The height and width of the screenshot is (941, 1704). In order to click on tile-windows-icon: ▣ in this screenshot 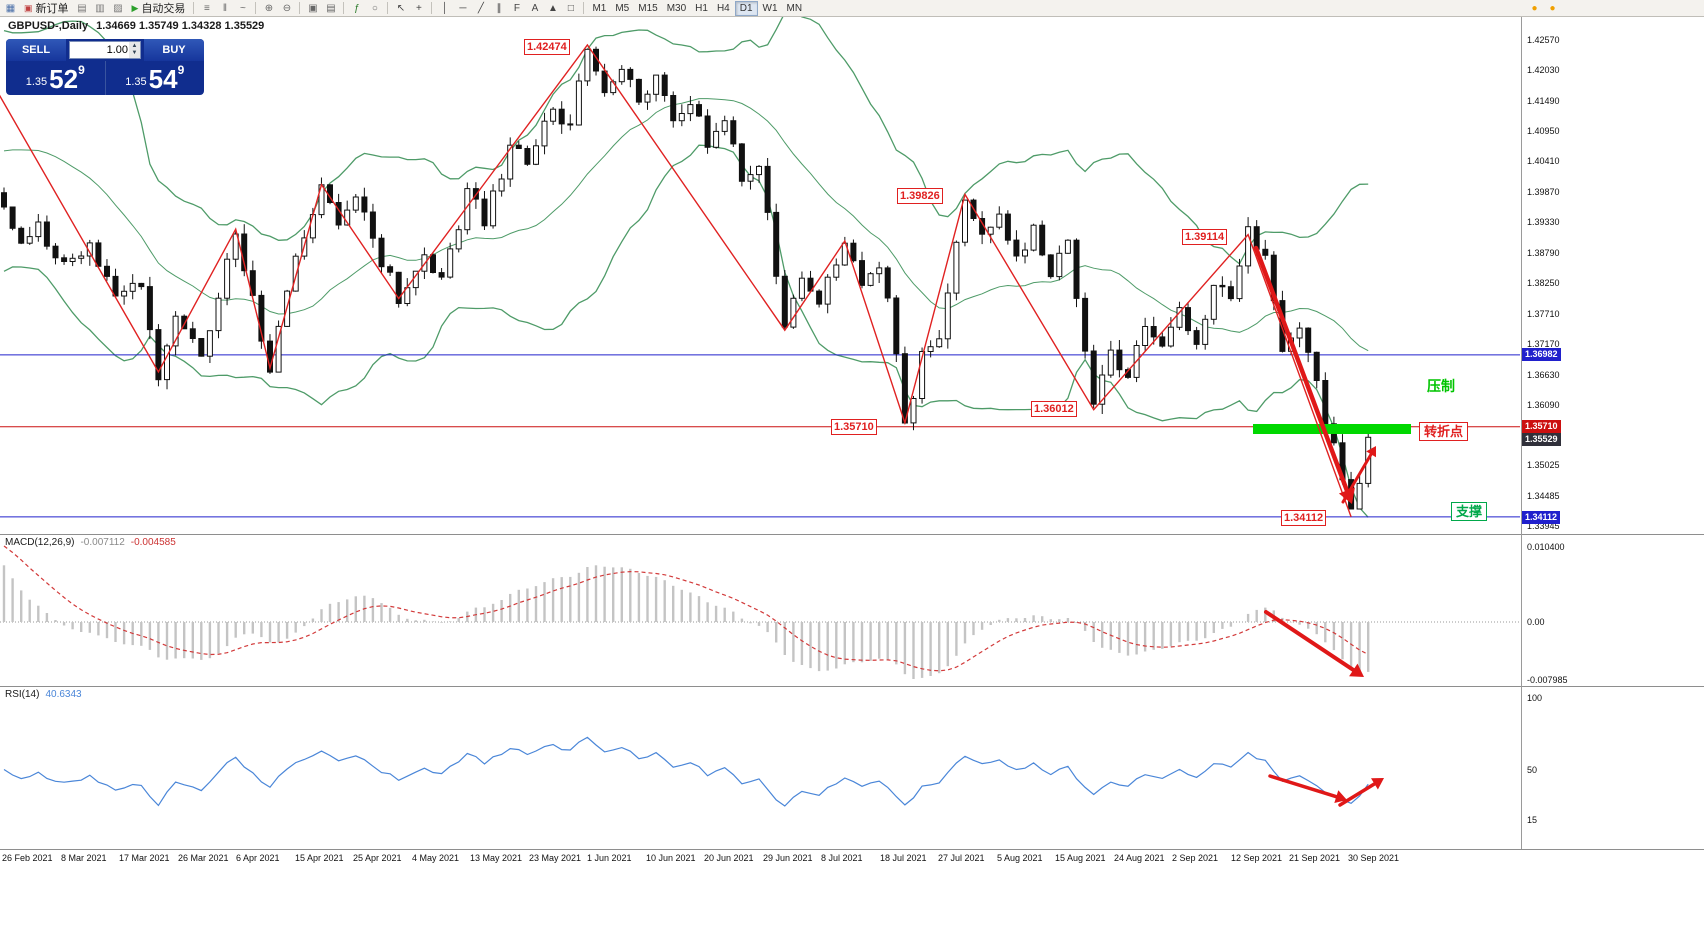, I will do `click(313, 8)`.